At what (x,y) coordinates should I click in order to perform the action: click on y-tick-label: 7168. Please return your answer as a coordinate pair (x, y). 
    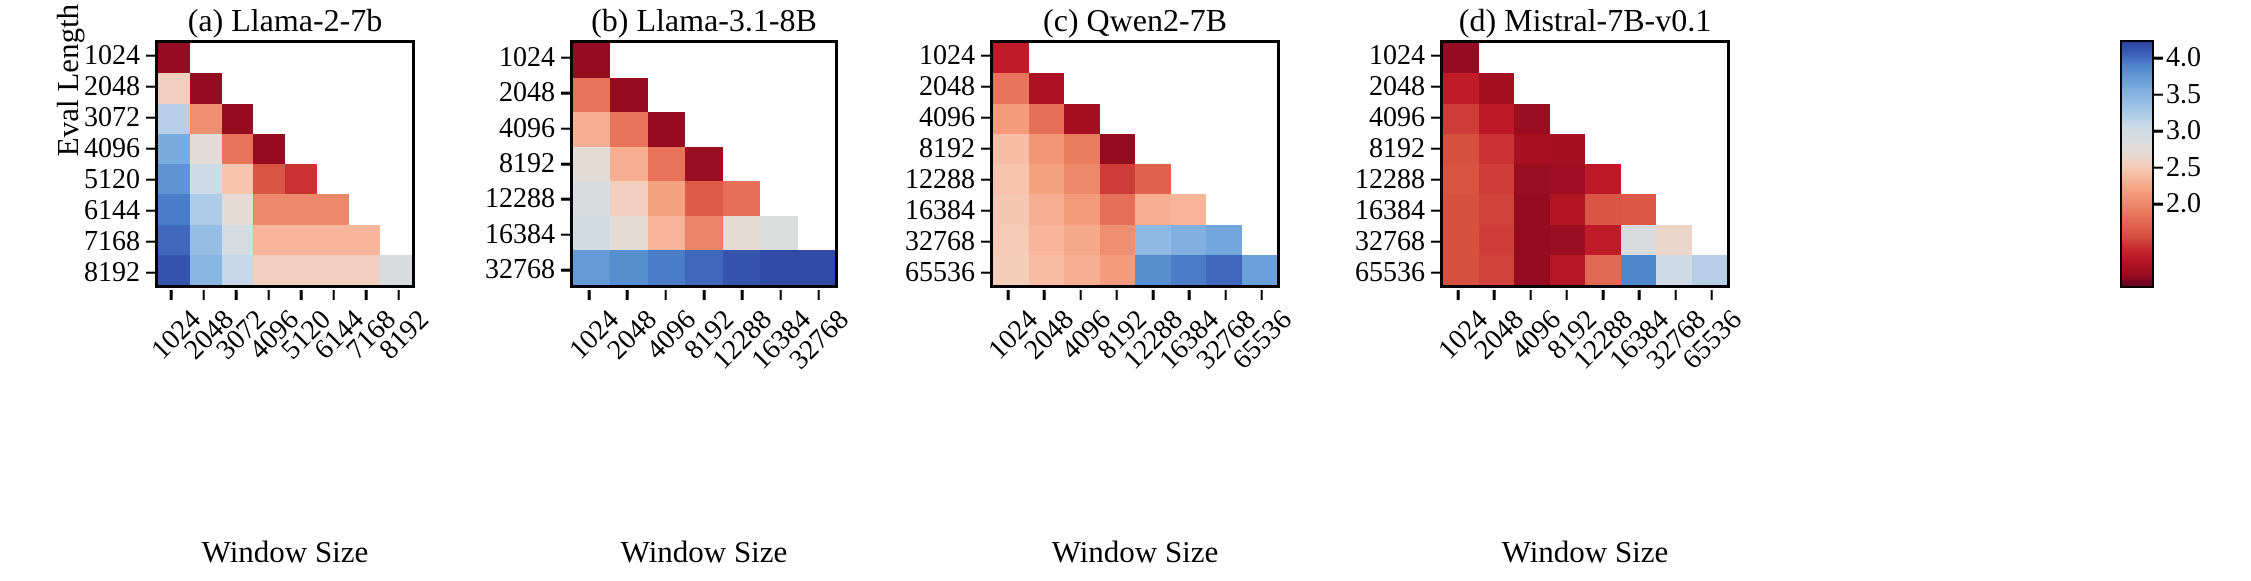
    Looking at the image, I should click on (112, 241).